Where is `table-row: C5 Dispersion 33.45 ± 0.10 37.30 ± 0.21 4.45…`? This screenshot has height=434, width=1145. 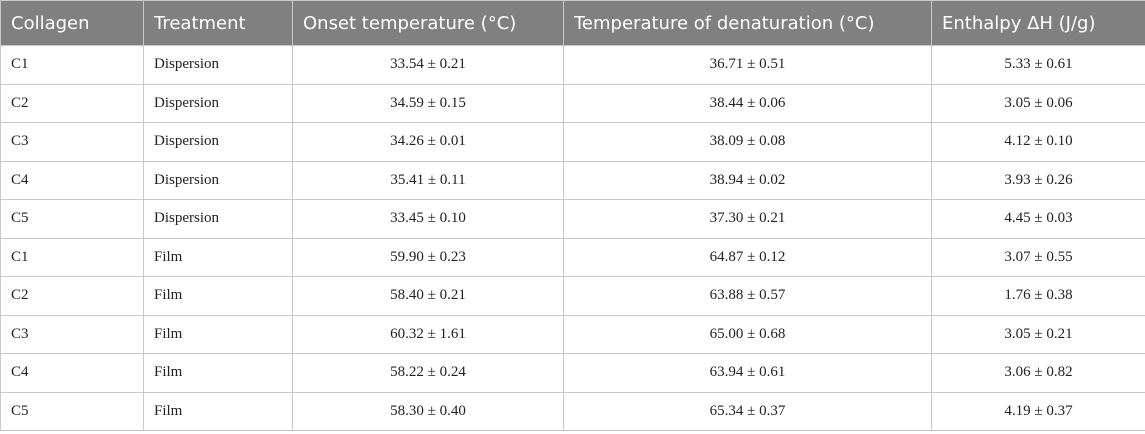
table-row: C5 Dispersion 33.45 ± 0.10 37.30 ± 0.21 4.45… is located at coordinates (572, 219).